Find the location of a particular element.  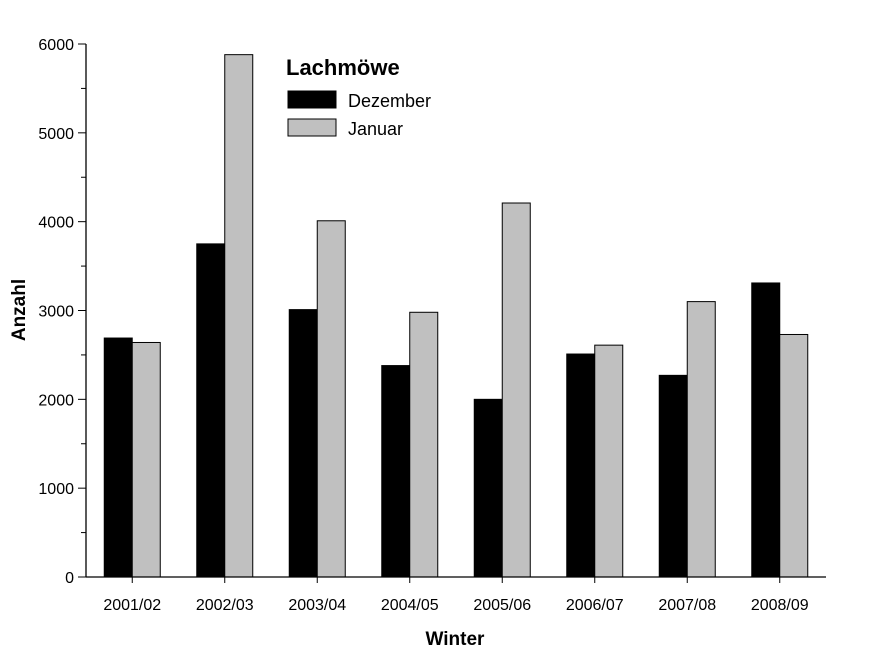

y-tick-label: 6000 is located at coordinates (56, 45).